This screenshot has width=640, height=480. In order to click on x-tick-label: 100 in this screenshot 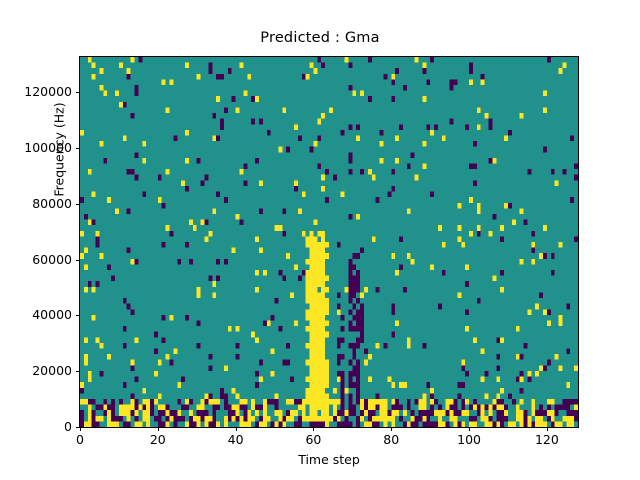, I will do `click(469, 439)`.